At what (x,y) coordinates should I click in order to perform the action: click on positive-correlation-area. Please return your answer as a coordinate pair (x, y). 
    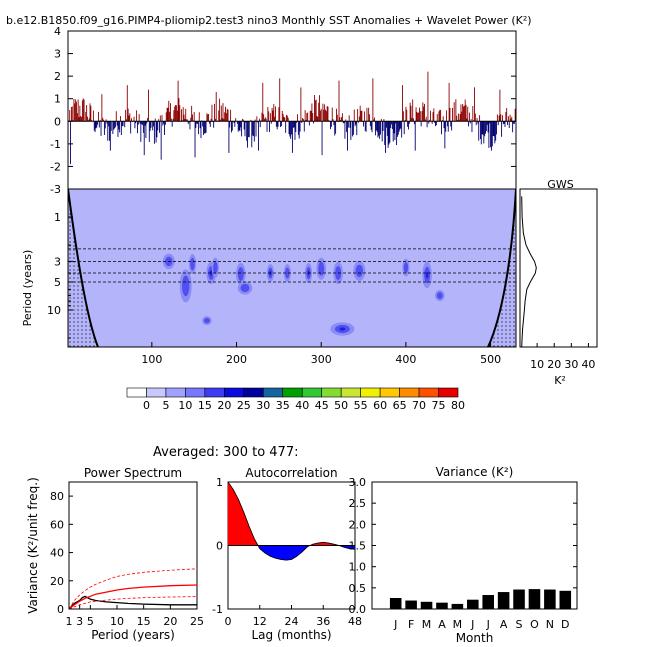
    Looking at the image, I should click on (230, 513).